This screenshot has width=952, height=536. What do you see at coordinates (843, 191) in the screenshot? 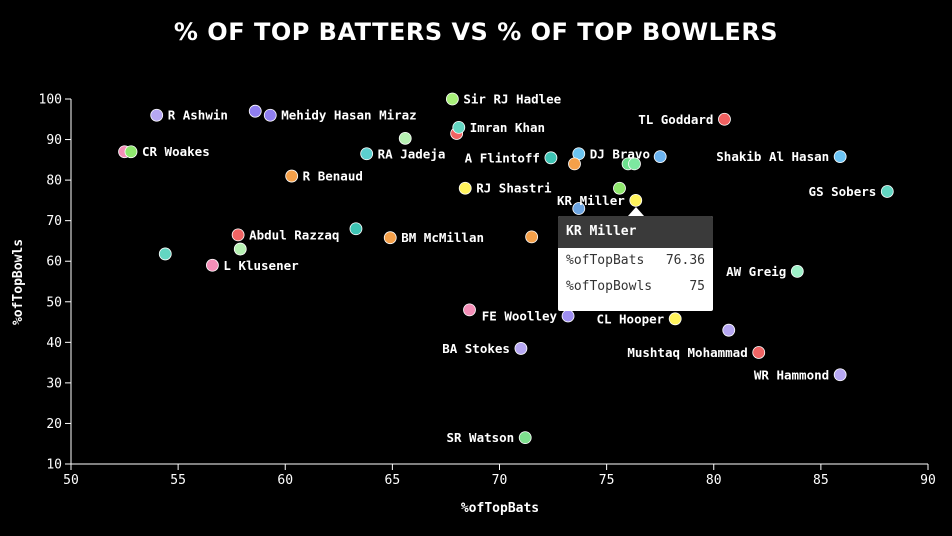
I see `point-label: GS Sobers` at bounding box center [843, 191].